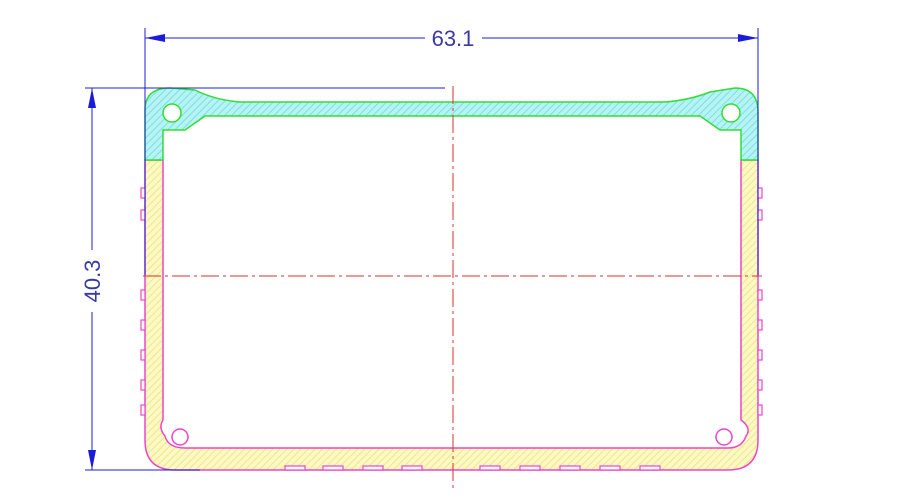  Describe the element at coordinates (453, 38) in the screenshot. I see `width-dimension-label: 63.1` at that location.